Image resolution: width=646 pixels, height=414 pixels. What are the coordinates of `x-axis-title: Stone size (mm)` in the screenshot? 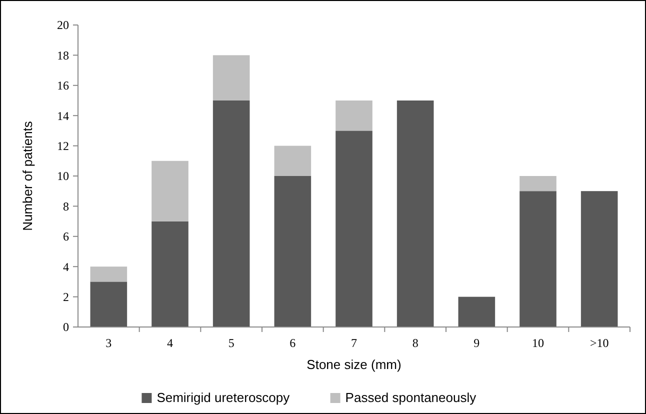 It's located at (354, 364).